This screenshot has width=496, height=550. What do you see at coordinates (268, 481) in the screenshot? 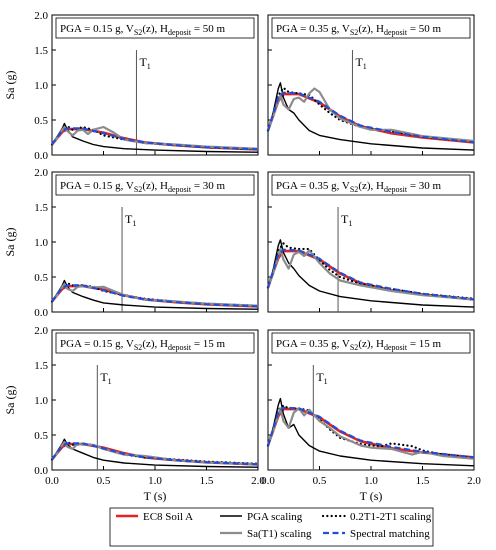
I see `x-tick-label: 0.0` at bounding box center [268, 481].